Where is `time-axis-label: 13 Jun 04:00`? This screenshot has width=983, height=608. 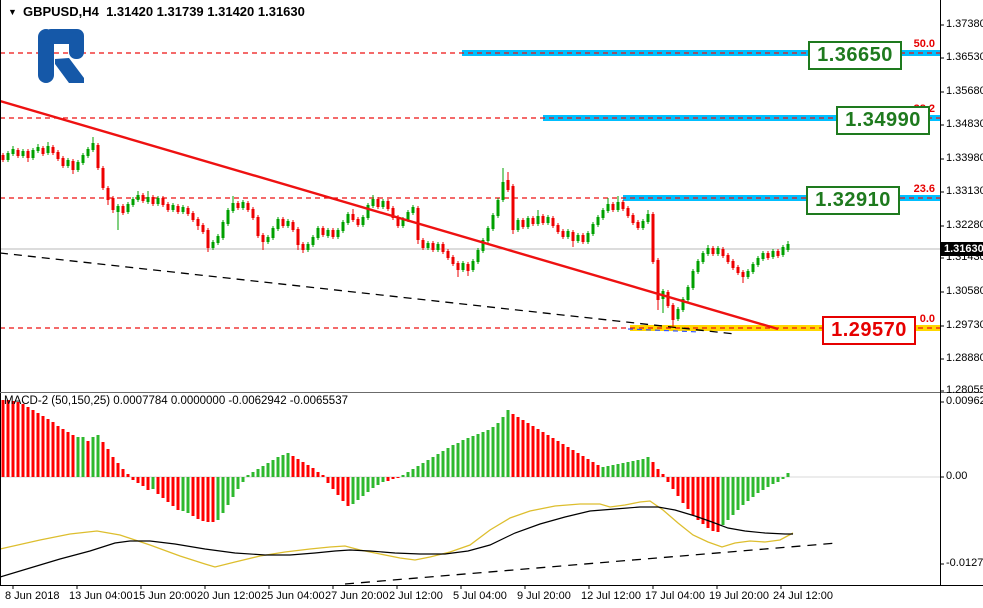 time-axis-label: 13 Jun 04:00 is located at coordinates (101, 596).